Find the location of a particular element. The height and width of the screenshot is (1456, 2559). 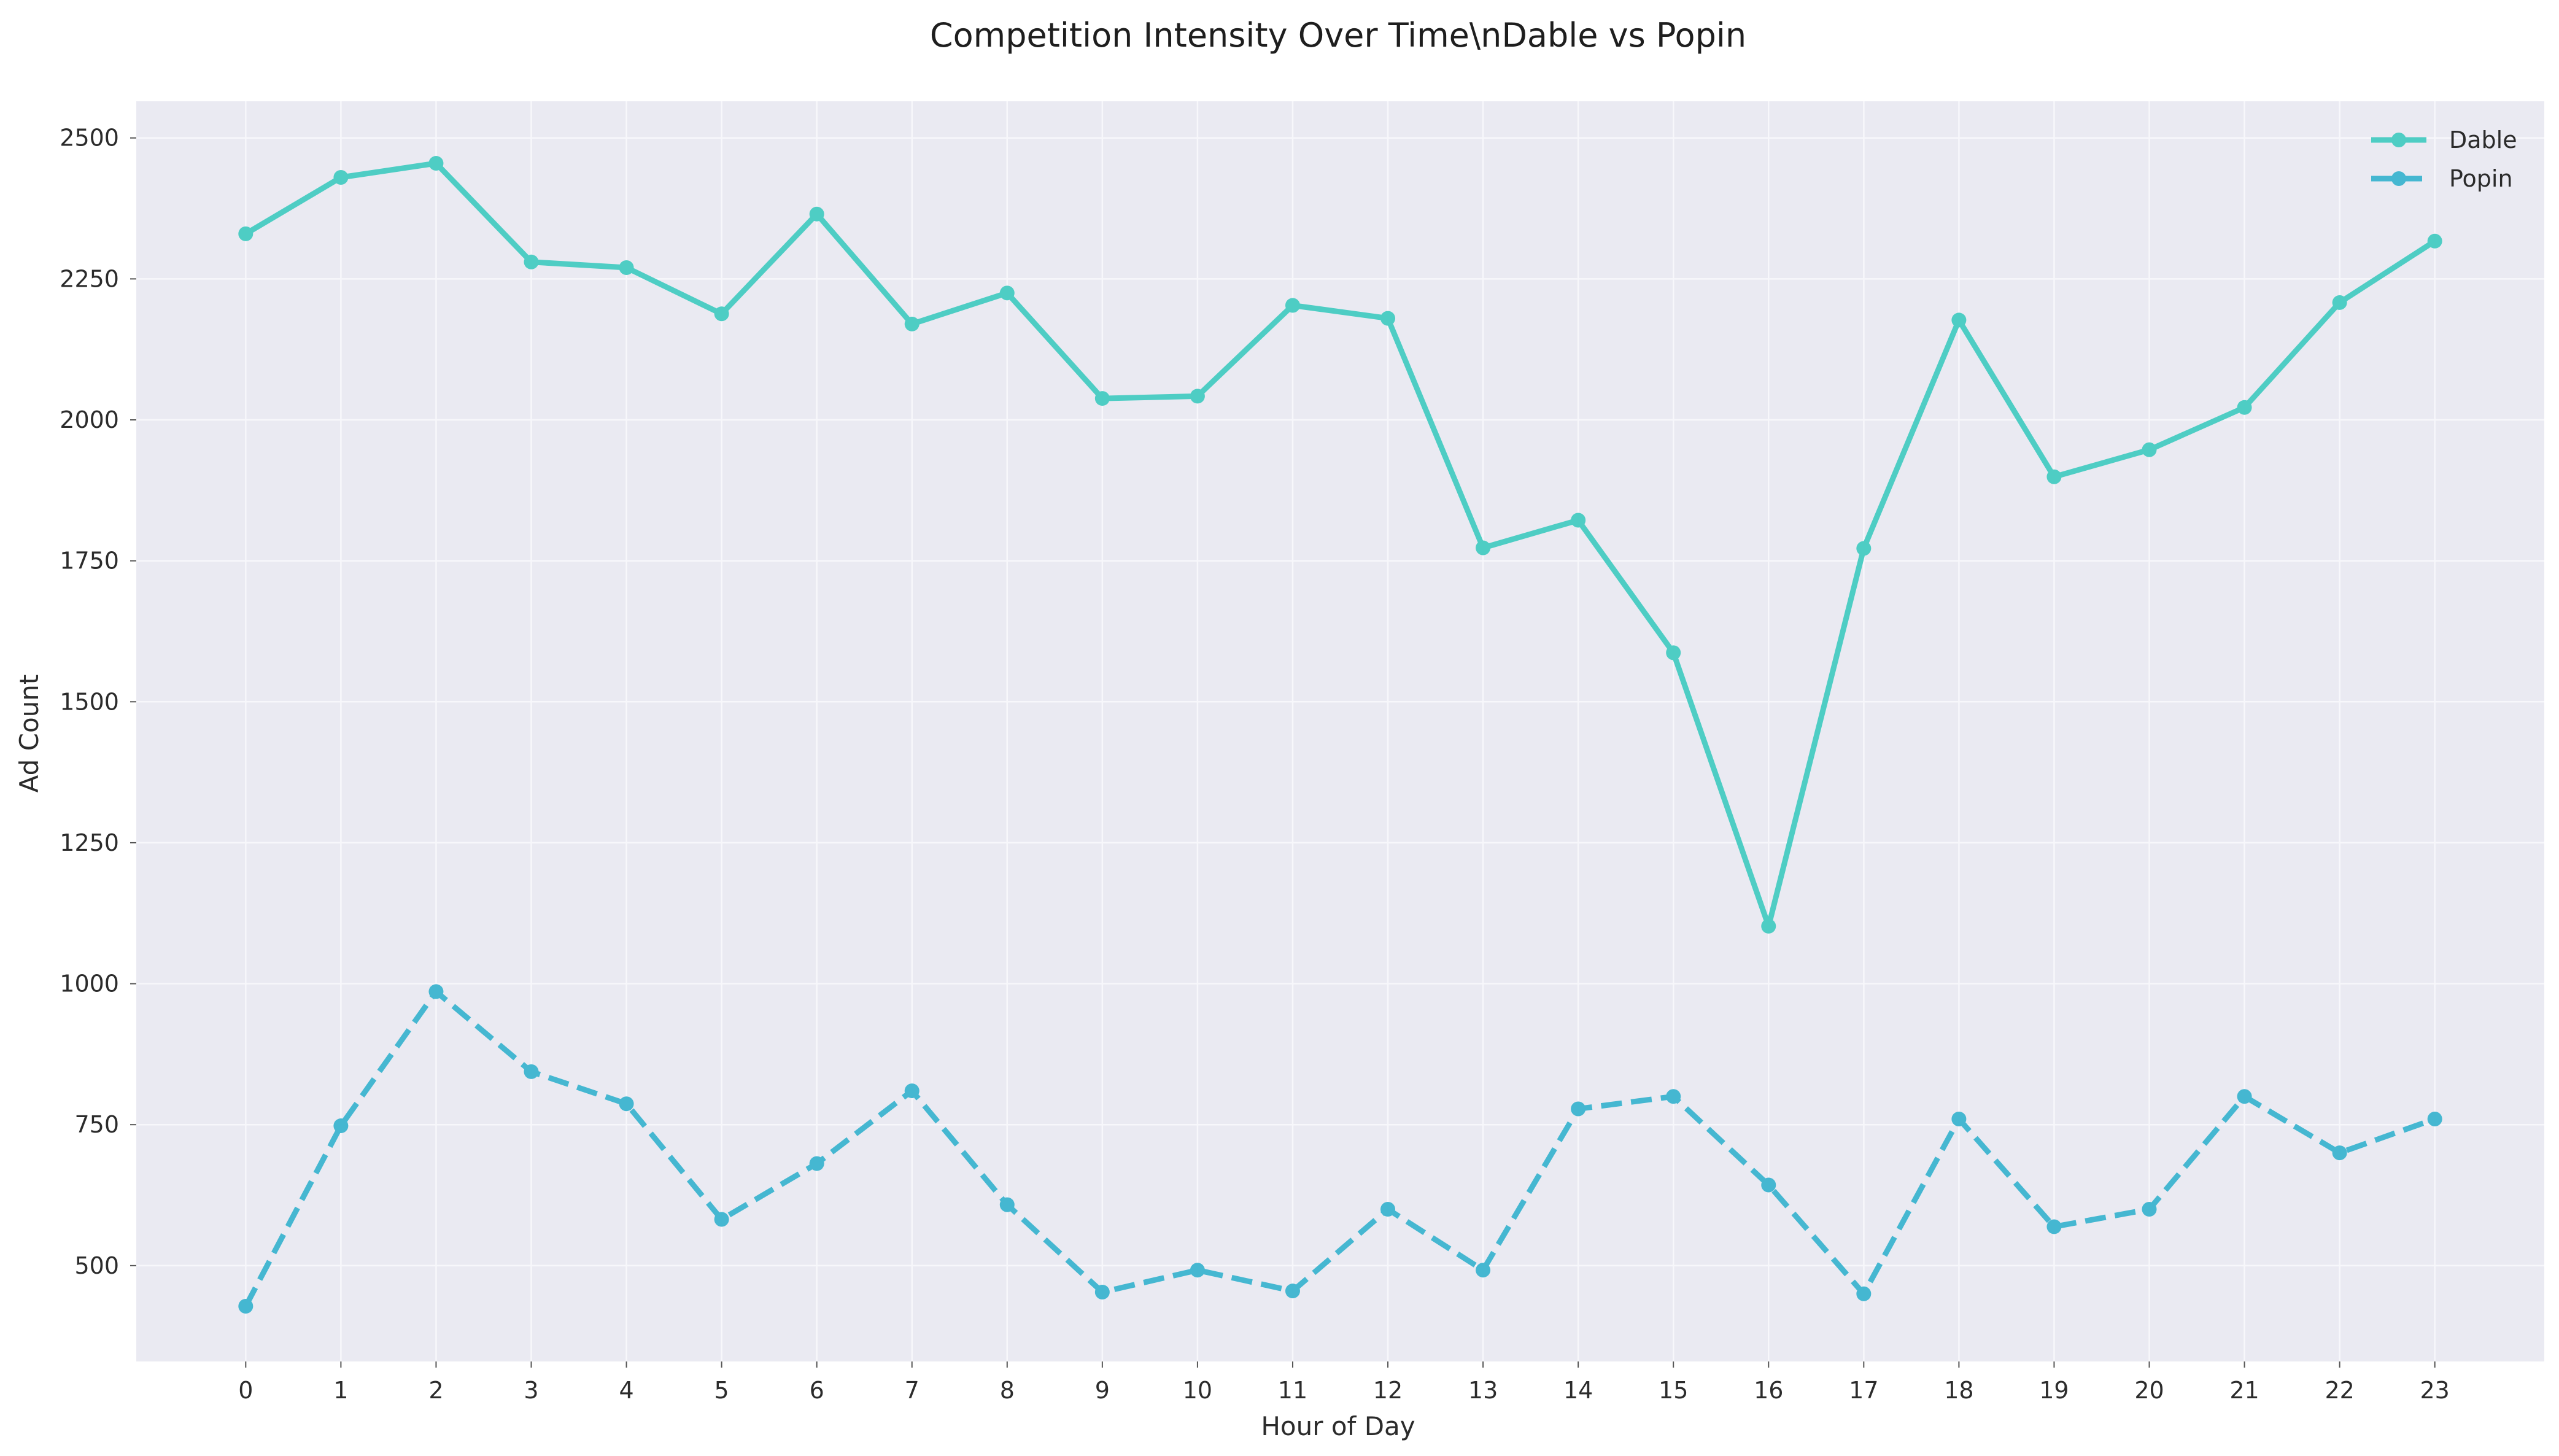

x-tick-label: 11 is located at coordinates (1292, 1390).